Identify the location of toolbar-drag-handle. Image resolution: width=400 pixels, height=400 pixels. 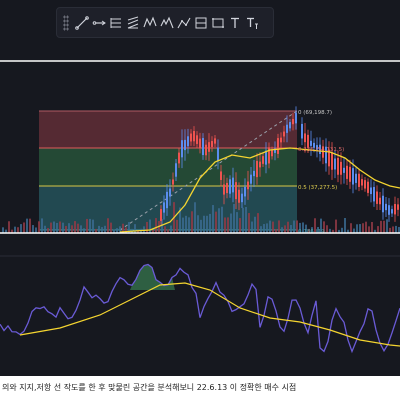
(66, 22).